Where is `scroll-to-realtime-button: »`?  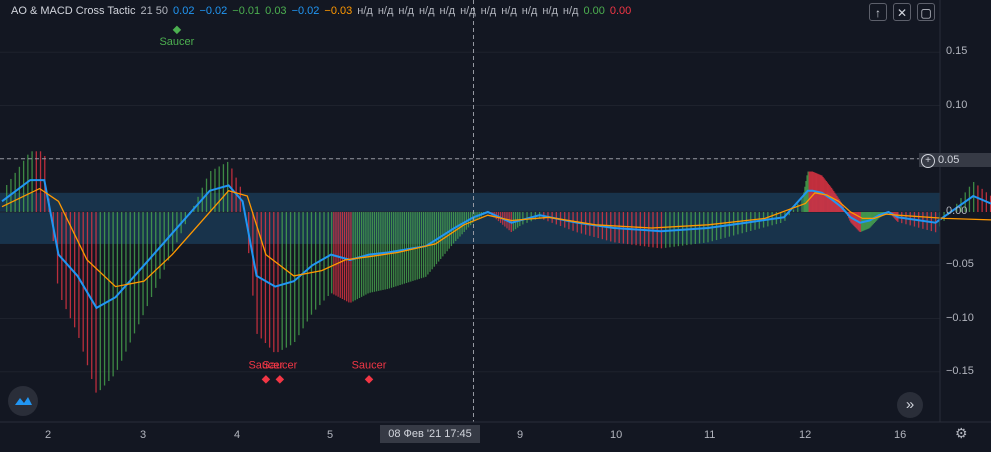 scroll-to-realtime-button: » is located at coordinates (910, 405).